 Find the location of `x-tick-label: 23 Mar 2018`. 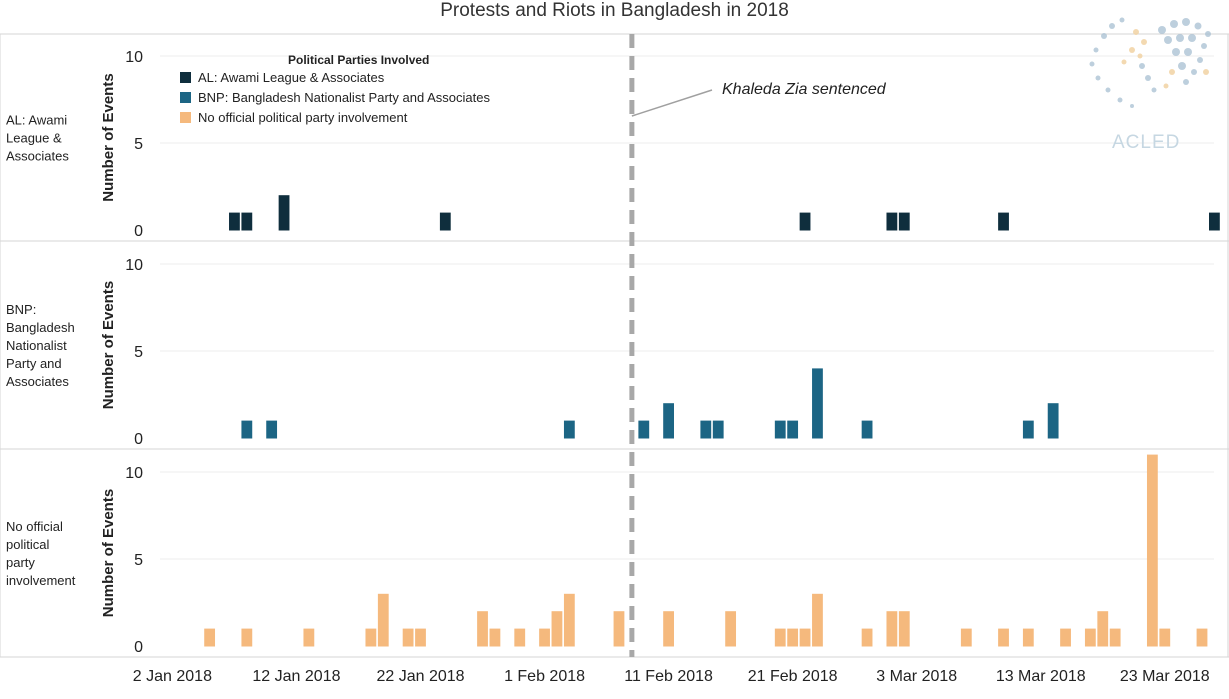

x-tick-label: 23 Mar 2018 is located at coordinates (1165, 676).